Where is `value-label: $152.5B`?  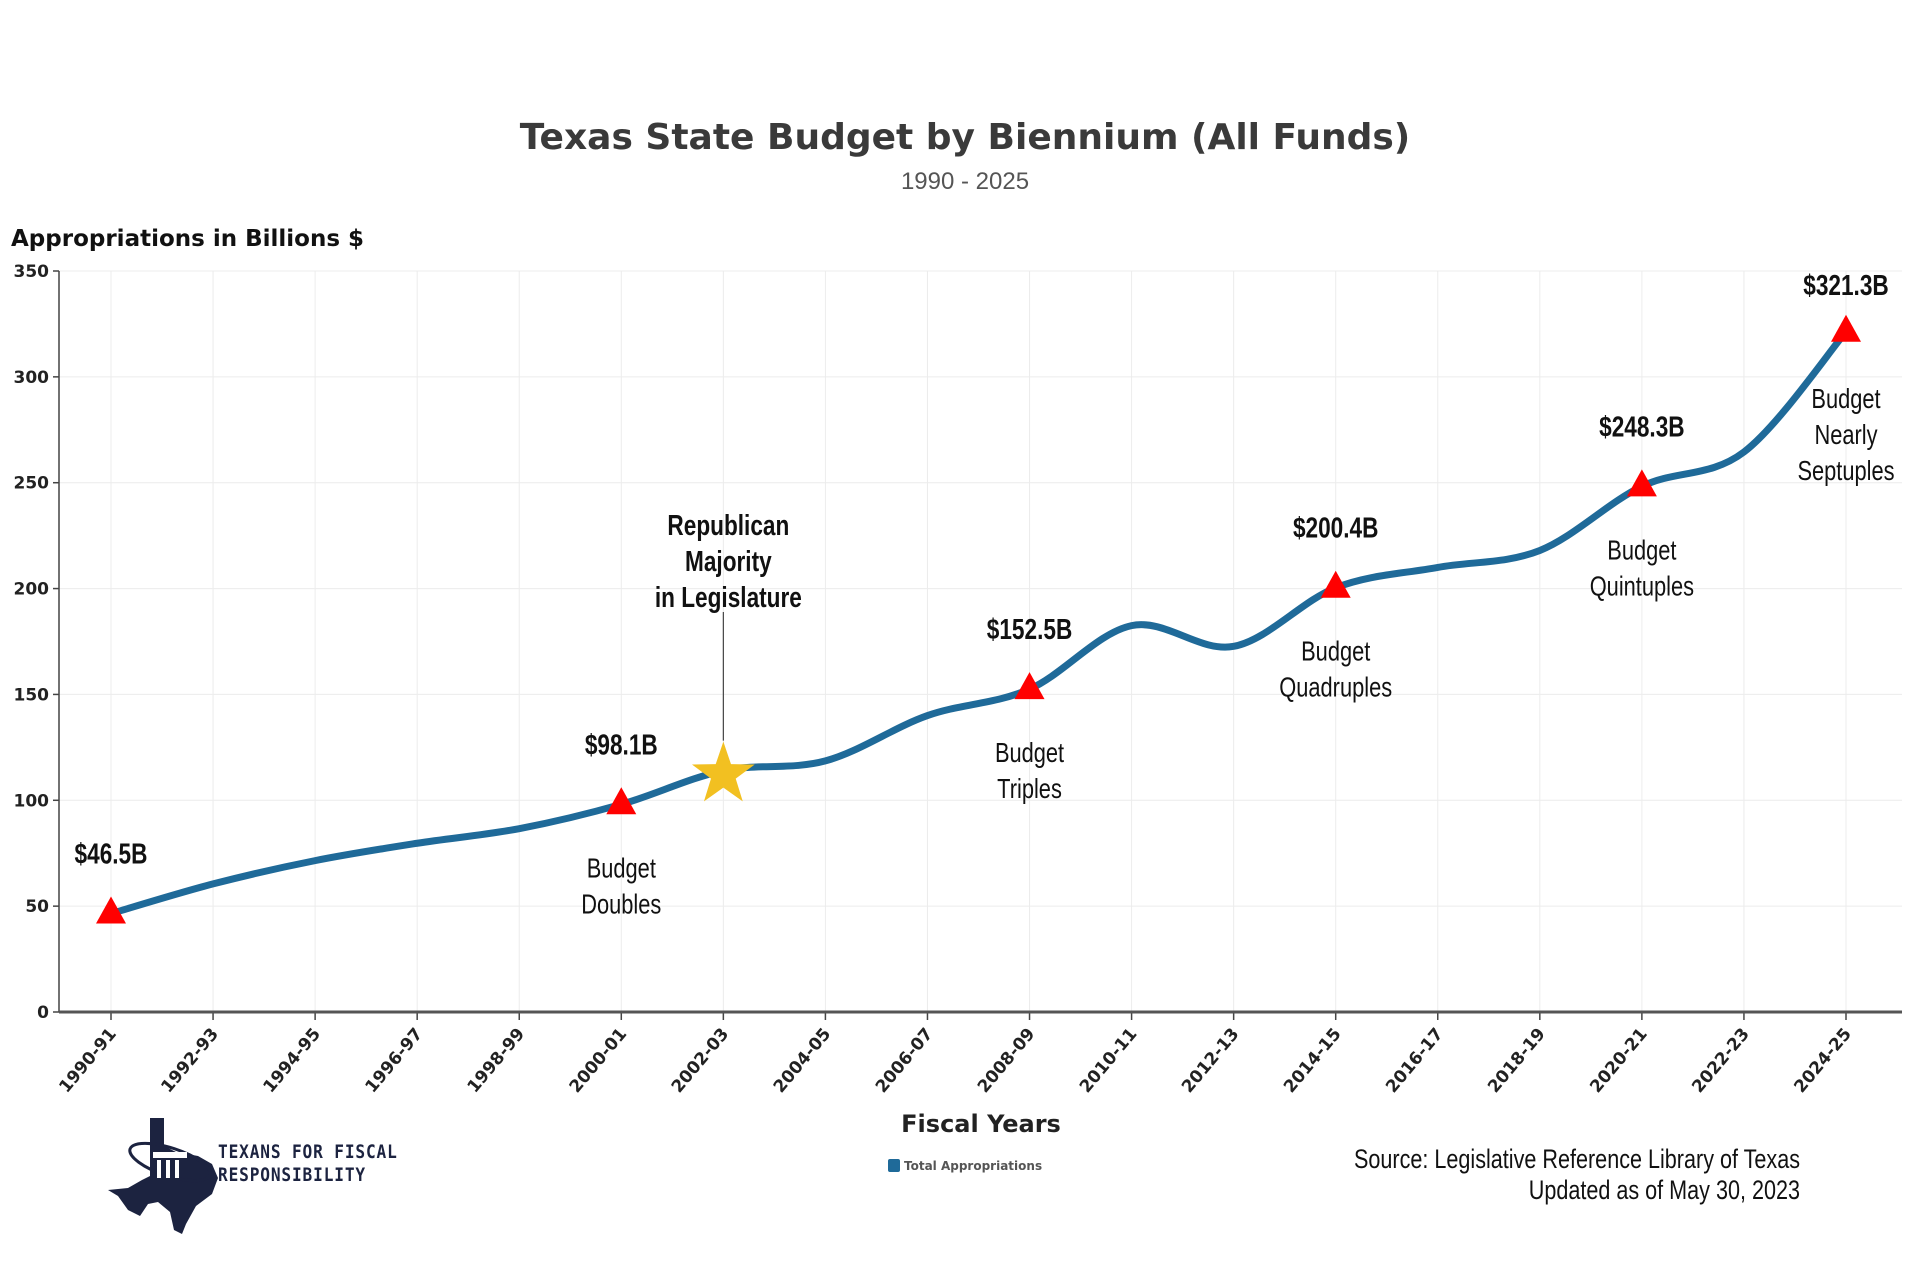 value-label: $152.5B is located at coordinates (1030, 628).